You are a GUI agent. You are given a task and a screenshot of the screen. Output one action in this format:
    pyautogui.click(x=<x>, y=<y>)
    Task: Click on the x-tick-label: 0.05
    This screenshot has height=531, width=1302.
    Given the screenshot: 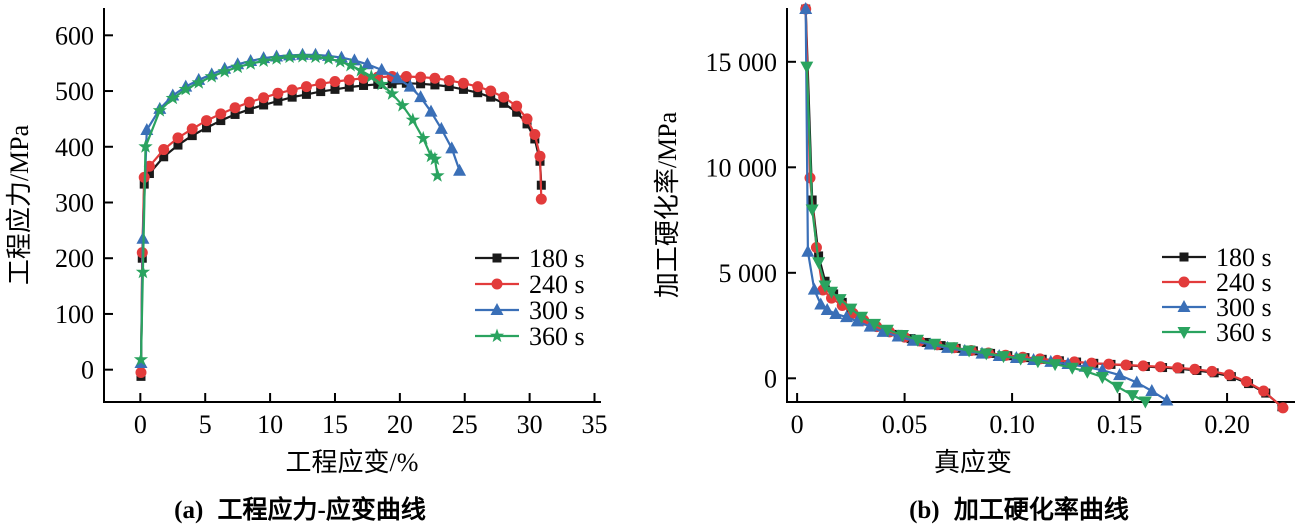 What is the action you would take?
    pyautogui.click(x=905, y=424)
    